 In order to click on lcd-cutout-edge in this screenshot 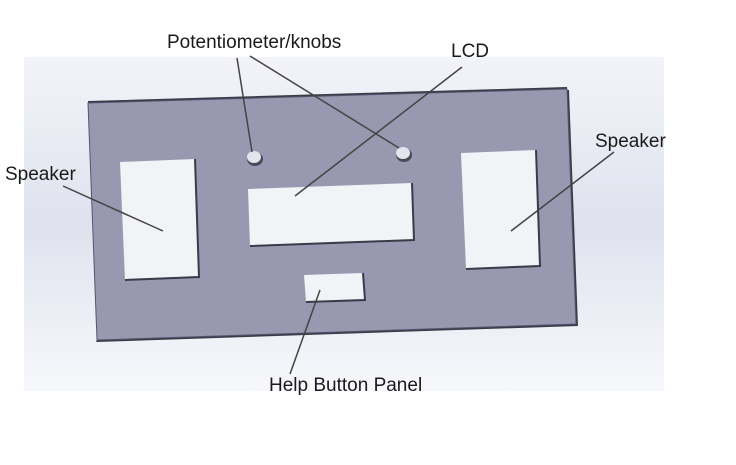, I will do `click(332, 214)`.